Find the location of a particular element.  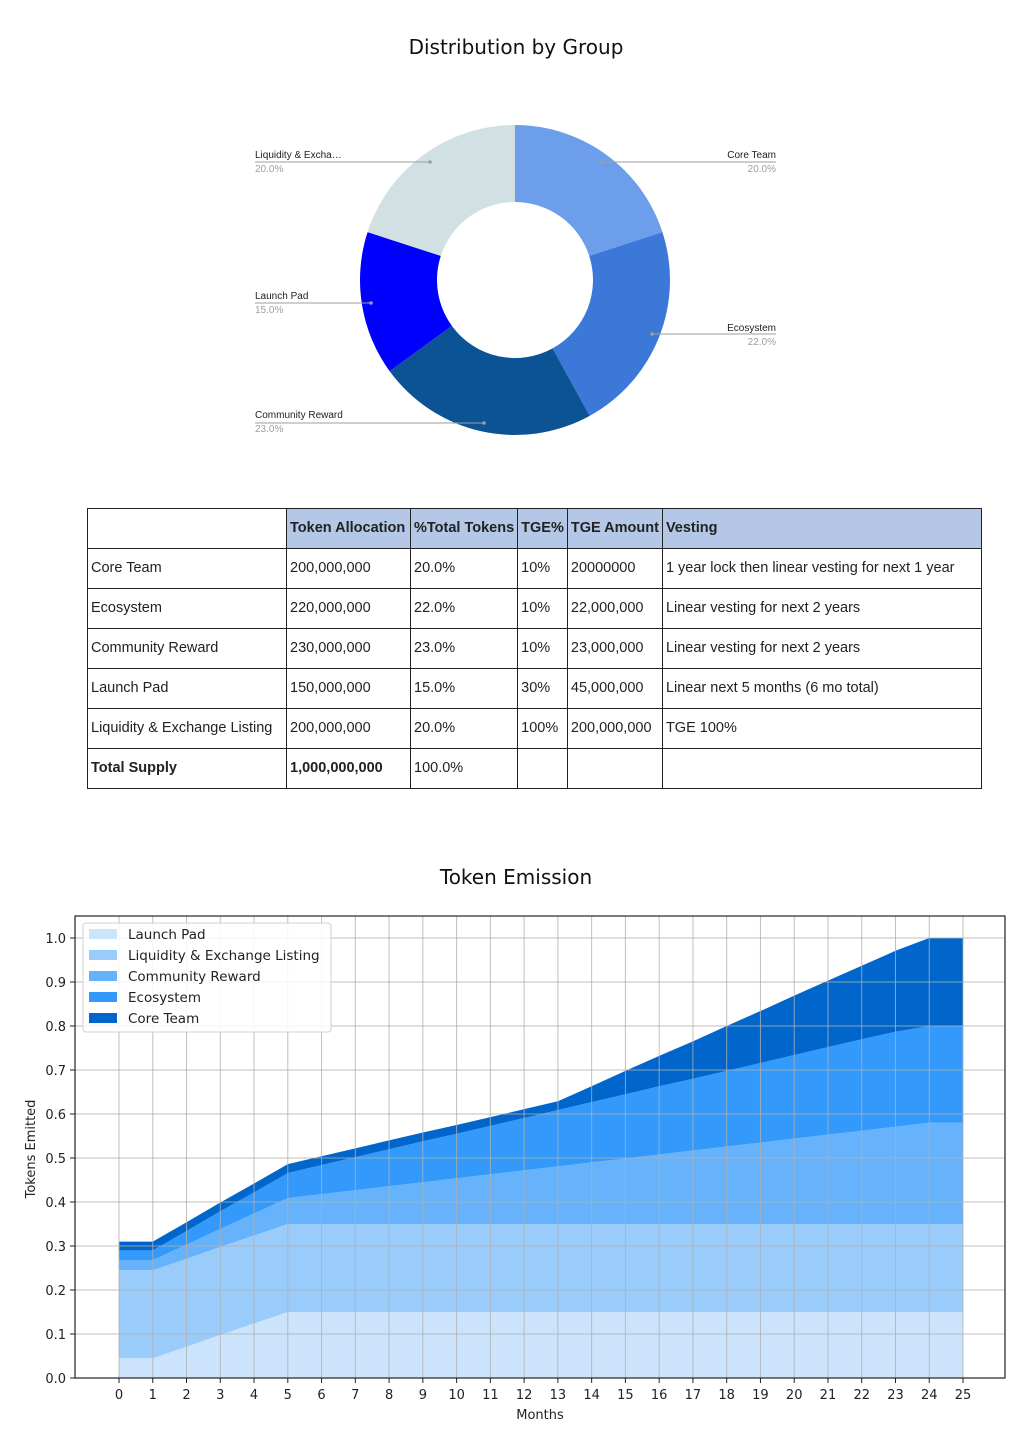

x-tick-label: 25 is located at coordinates (963, 1395).